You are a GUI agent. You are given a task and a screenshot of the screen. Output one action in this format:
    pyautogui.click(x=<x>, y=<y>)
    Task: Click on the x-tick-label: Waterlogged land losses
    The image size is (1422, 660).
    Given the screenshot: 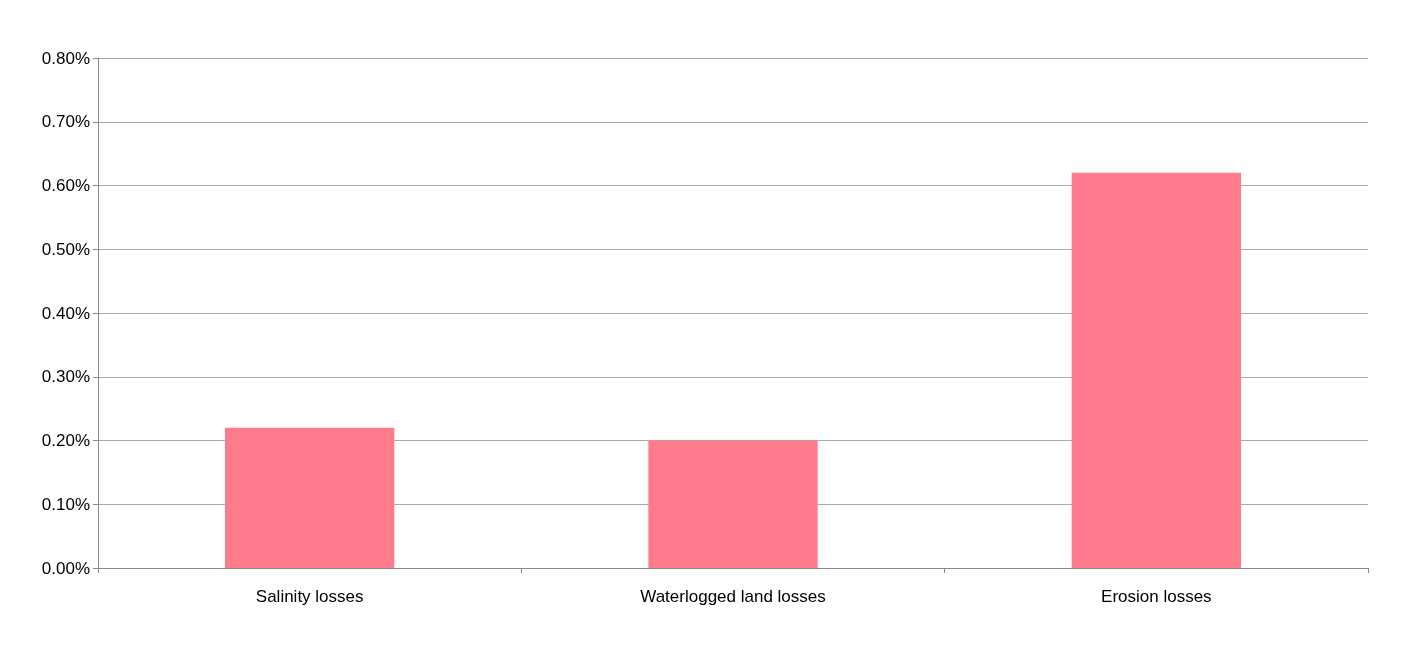 What is the action you would take?
    pyautogui.click(x=733, y=596)
    